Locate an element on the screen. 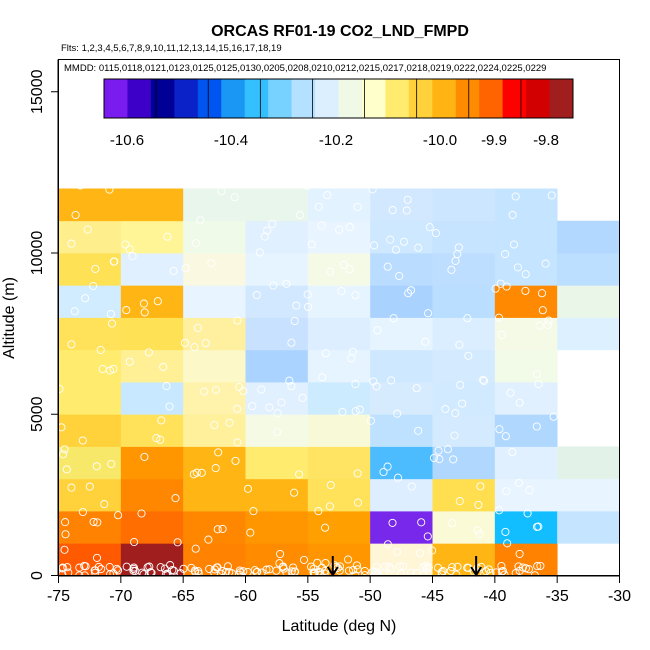 This screenshot has height=650, width=650. colorbar-tick-label: -10.6 is located at coordinates (127, 140).